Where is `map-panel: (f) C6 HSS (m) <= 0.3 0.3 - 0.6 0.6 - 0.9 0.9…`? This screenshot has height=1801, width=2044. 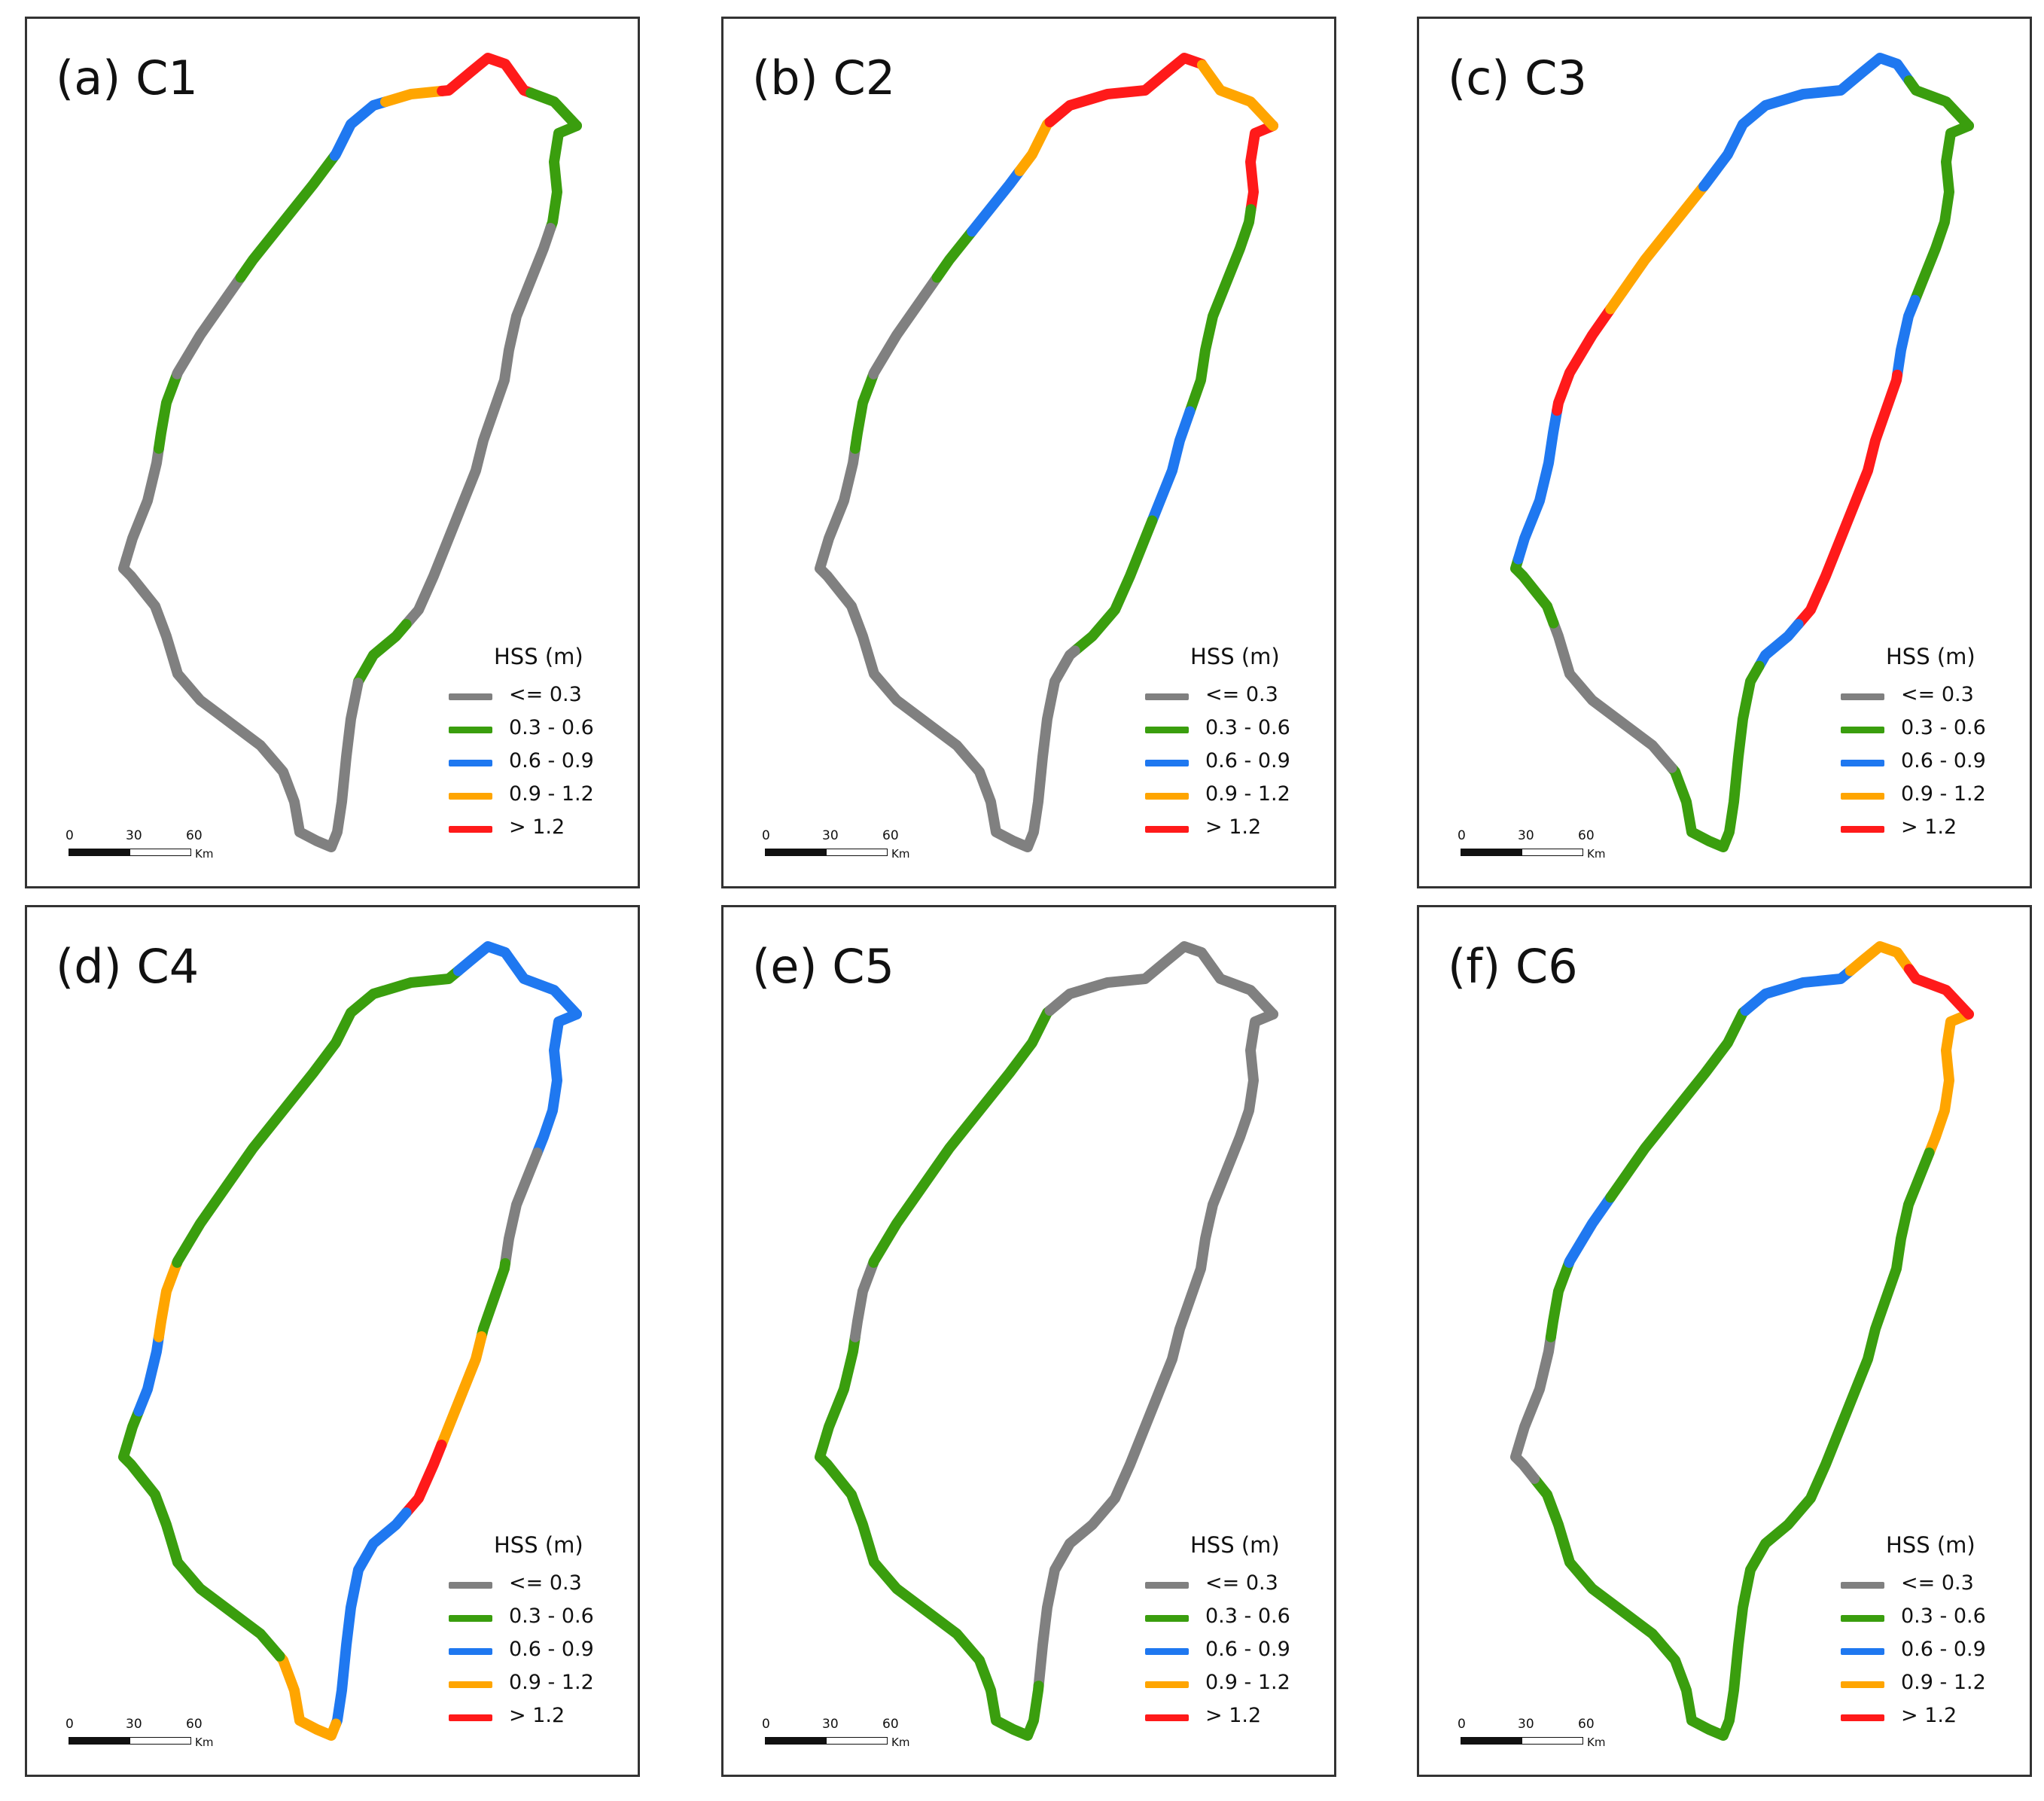
map-panel: (f) C6 HSS (m) <= 0.3 0.3 - 0.6 0.6 - 0.9 0.9… is located at coordinates (1725, 1341).